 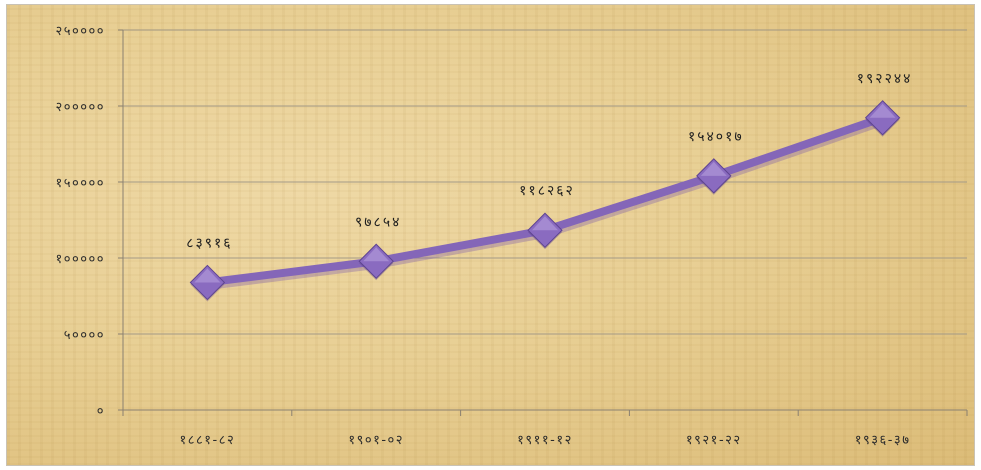 I want to click on data-label: ११८२६२, so click(x=547, y=191).